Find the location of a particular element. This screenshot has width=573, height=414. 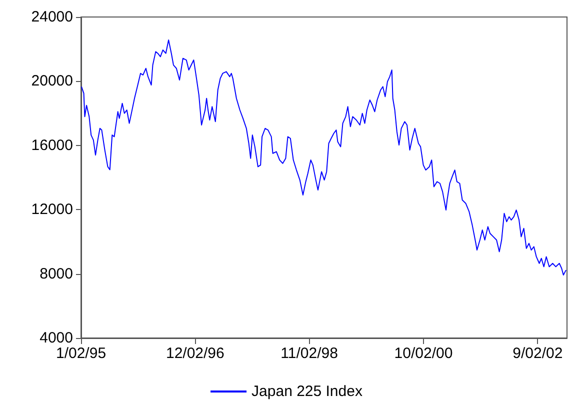

y-tick-label: 20000 is located at coordinates (52, 81).